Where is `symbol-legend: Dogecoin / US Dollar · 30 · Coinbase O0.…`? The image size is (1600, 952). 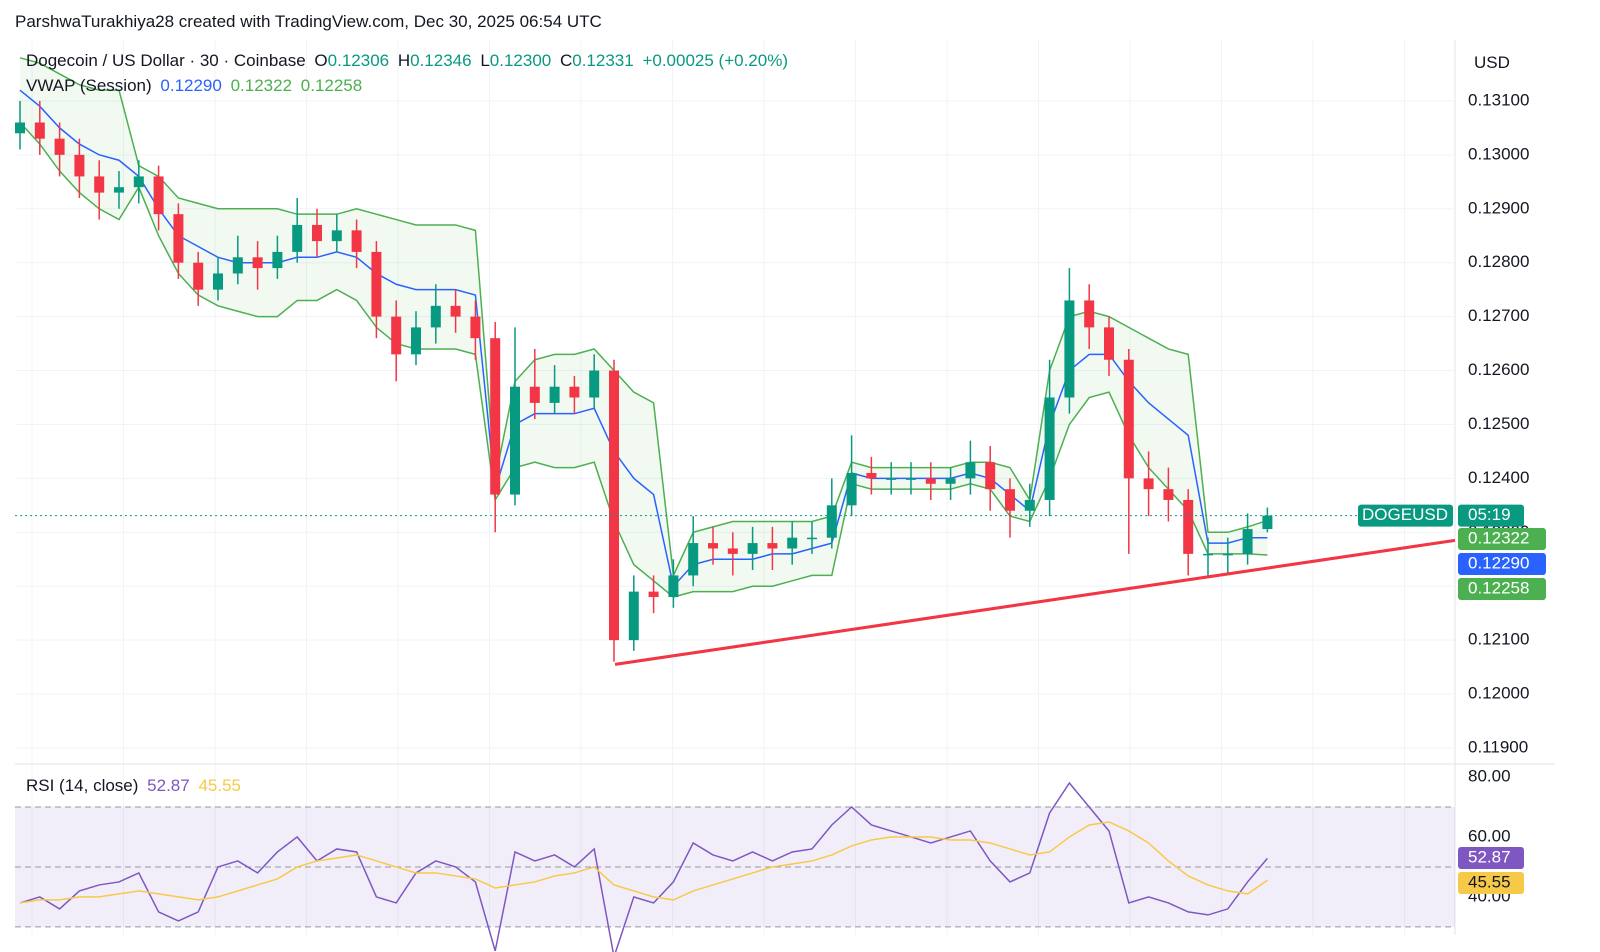 symbol-legend: Dogecoin / US Dollar · 30 · Coinbase O0.… is located at coordinates (409, 61).